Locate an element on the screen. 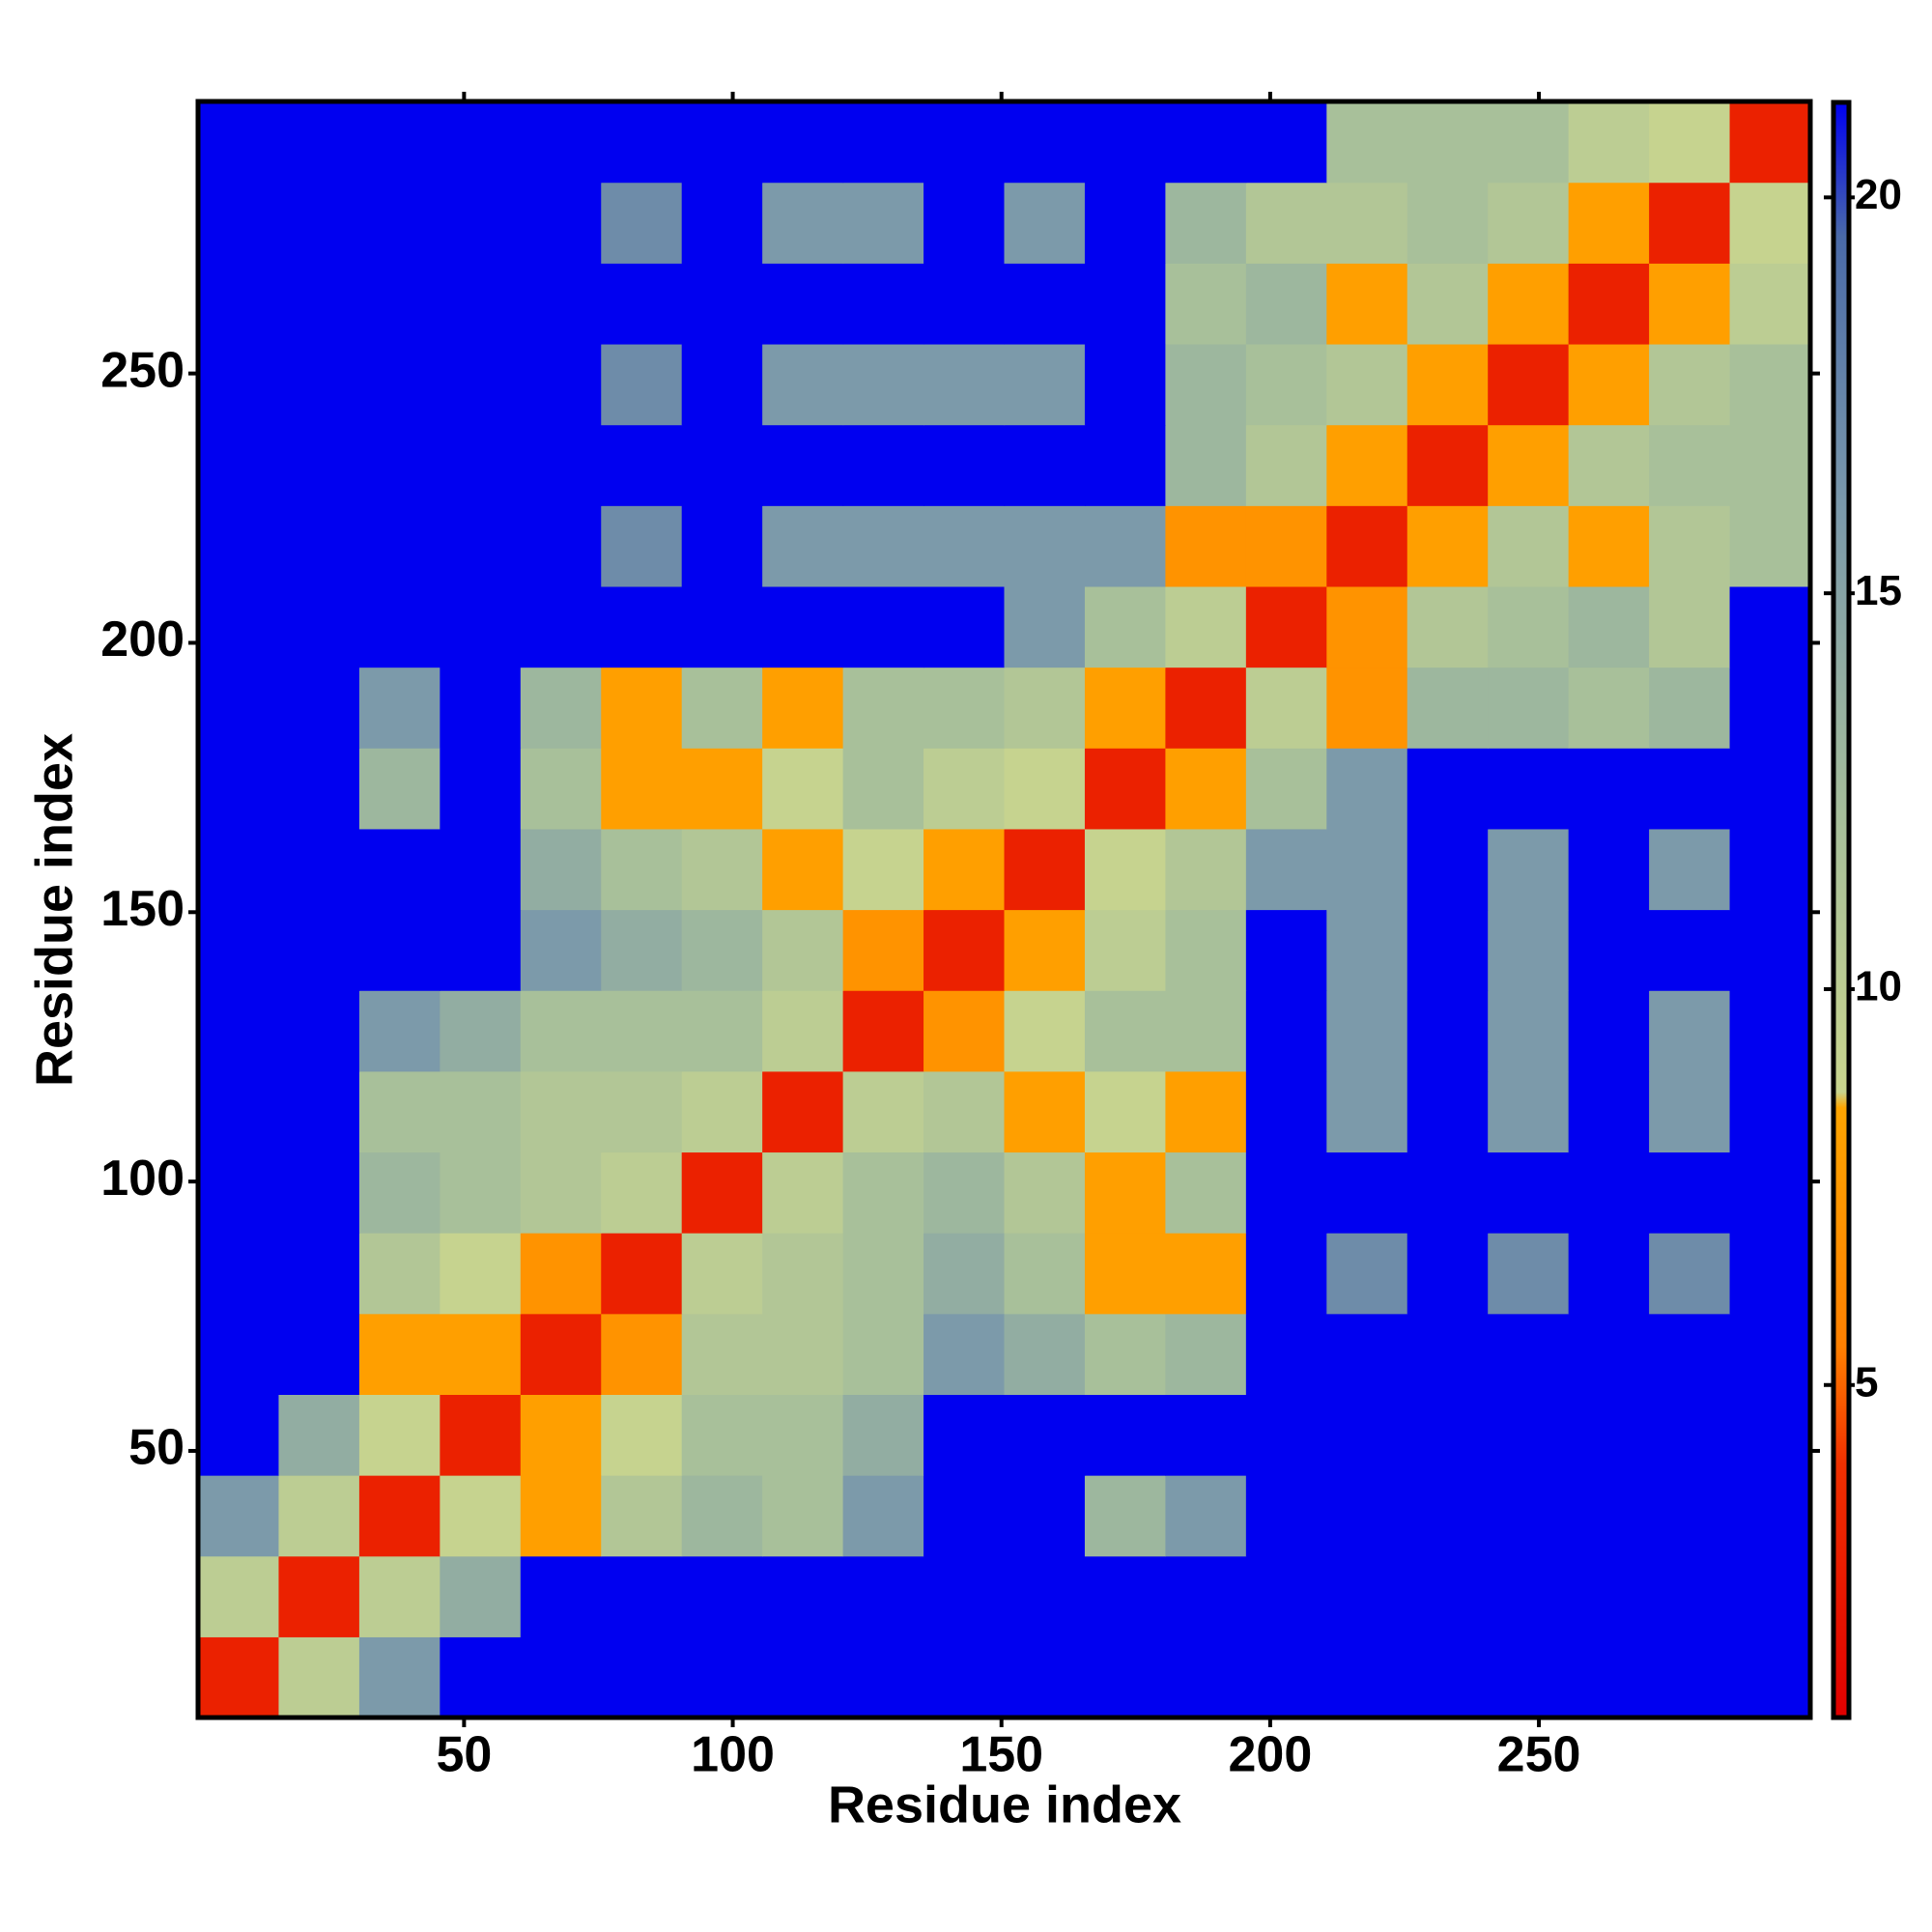 Image resolution: width=1932 pixels, height=1932 pixels. y-axis-label: Residue index is located at coordinates (54, 910).